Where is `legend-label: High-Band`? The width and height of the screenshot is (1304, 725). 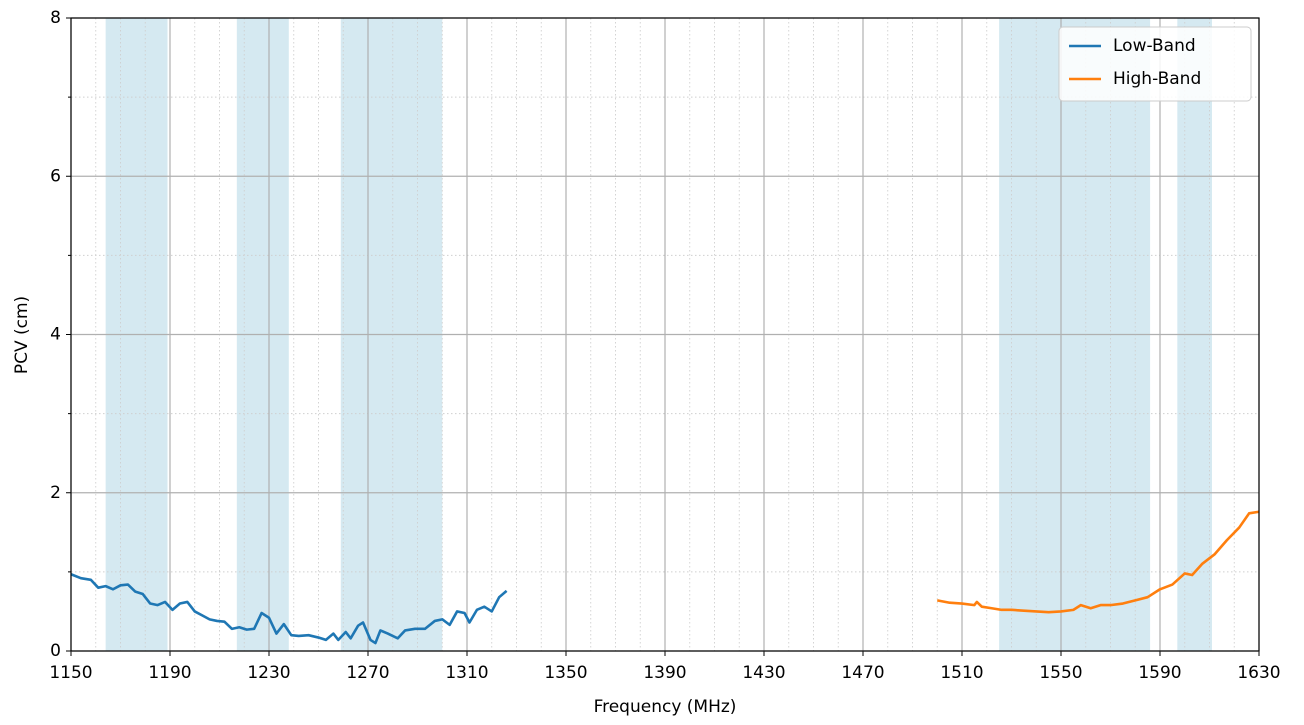
legend-label: High-Band is located at coordinates (1157, 79).